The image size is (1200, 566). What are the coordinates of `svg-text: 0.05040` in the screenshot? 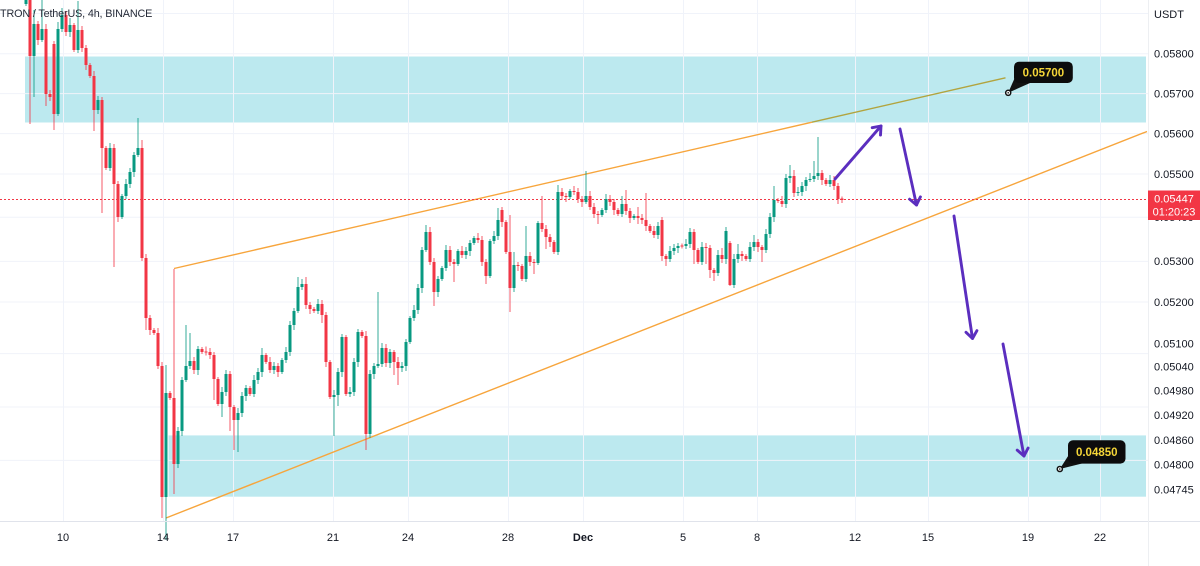 It's located at (1174, 368).